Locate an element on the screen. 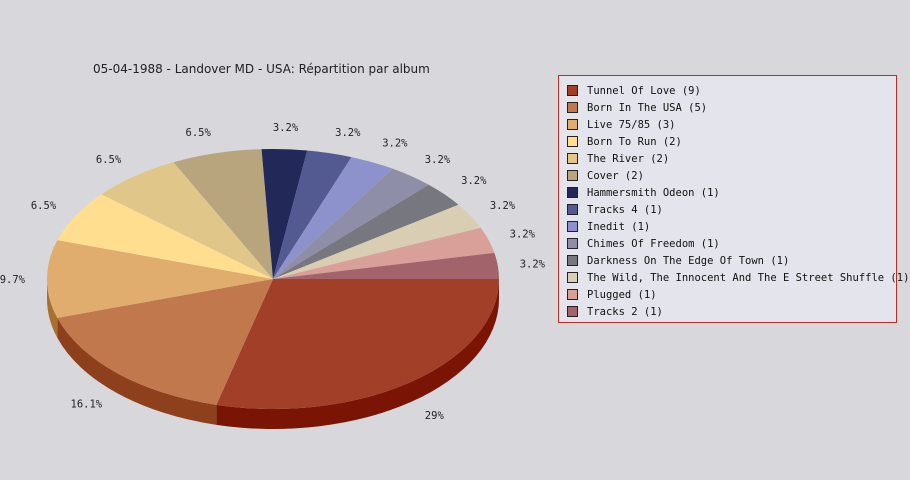 This screenshot has height=480, width=910. legend-item: Born In The USA (5) is located at coordinates (637, 107).